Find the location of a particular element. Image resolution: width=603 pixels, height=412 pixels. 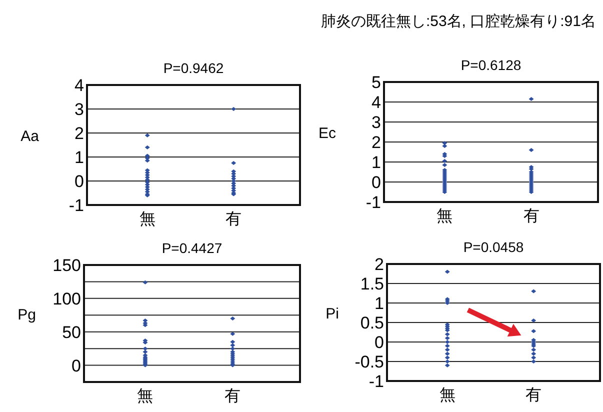

chart-title: P=0.6128 is located at coordinates (491, 65).